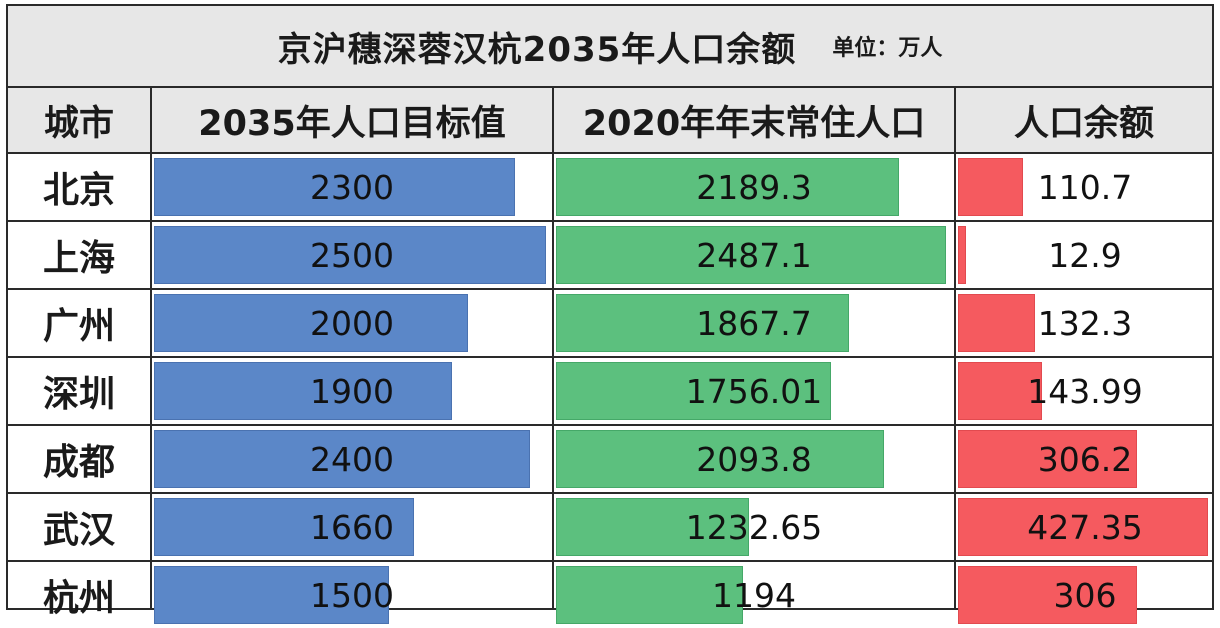 This screenshot has height=628, width=1220. What do you see at coordinates (78, 394) in the screenshot?
I see `city-name: 深圳` at bounding box center [78, 394].